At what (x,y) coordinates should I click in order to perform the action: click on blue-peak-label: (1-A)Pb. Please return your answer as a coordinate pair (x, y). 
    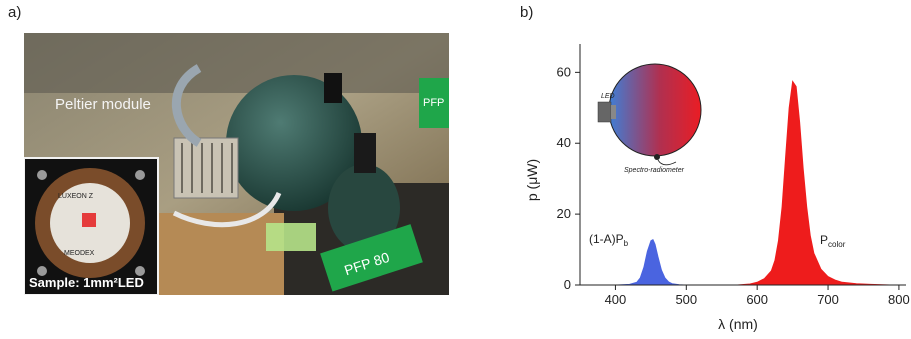
    Looking at the image, I should click on (609, 240).